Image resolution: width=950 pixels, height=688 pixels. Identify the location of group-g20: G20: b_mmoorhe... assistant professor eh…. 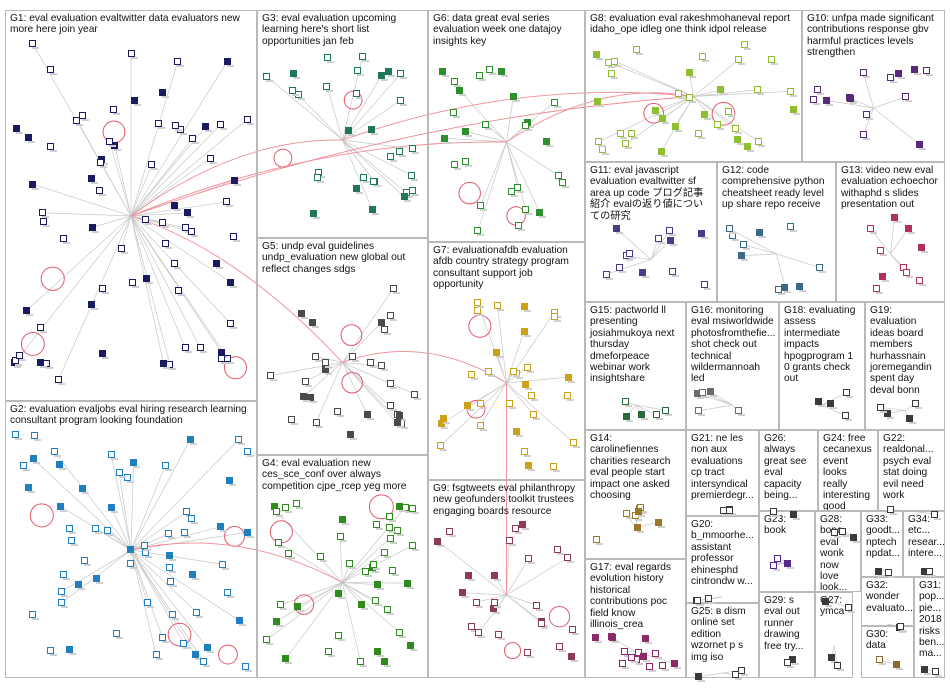
(722, 559).